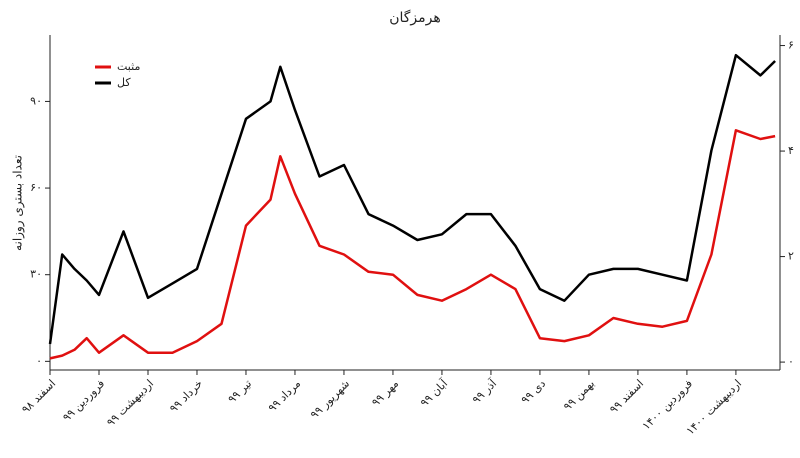 This screenshot has width=800, height=458. What do you see at coordinates (38, 396) in the screenshot?
I see `x-tick-label: اسفند ۹۸` at bounding box center [38, 396].